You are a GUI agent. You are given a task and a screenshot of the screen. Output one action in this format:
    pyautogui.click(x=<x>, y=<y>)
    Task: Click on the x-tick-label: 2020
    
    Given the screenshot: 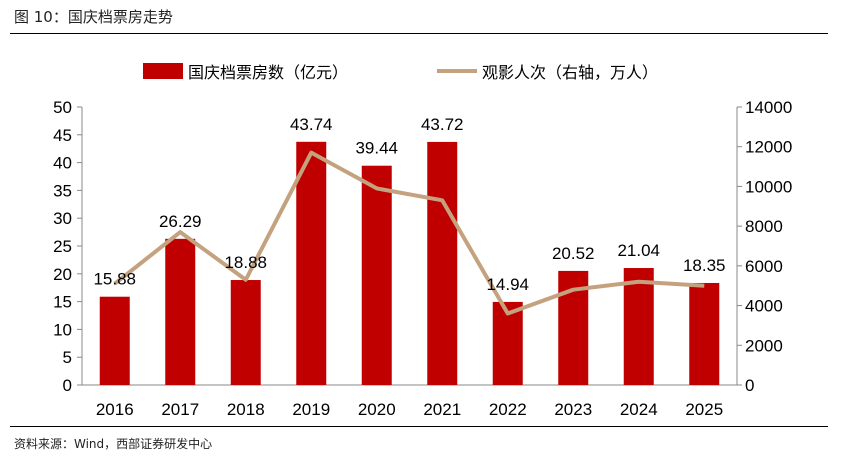 What is the action you would take?
    pyautogui.click(x=377, y=409)
    